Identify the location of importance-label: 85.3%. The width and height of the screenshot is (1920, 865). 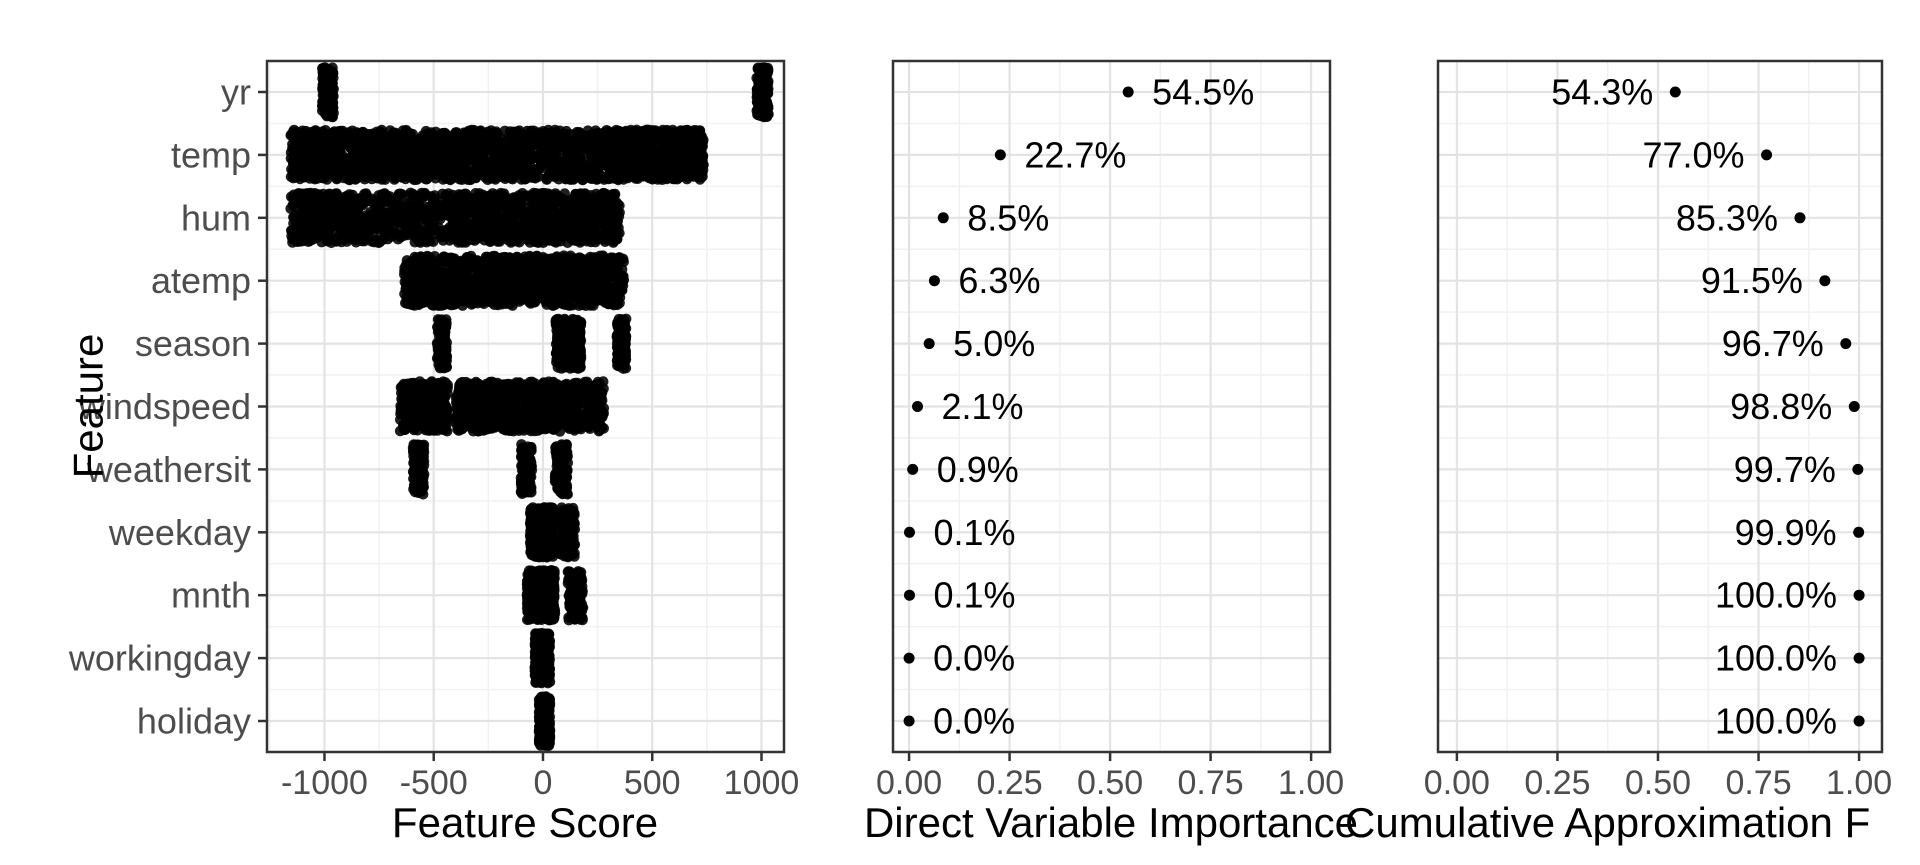
(1727, 217).